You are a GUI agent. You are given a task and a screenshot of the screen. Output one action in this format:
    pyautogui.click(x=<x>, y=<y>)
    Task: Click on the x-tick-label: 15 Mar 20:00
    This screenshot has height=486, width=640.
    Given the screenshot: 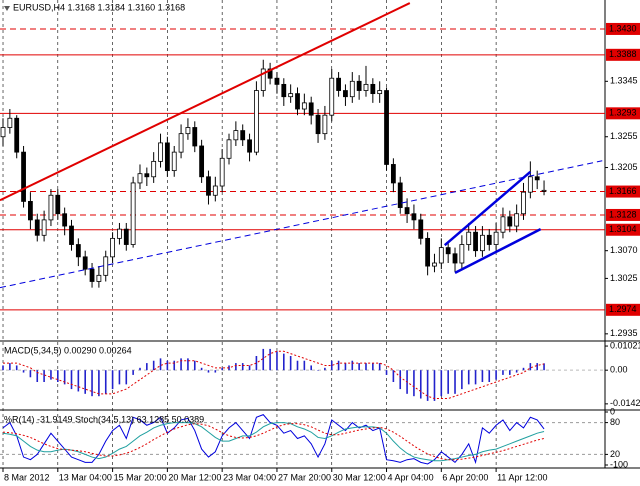 What is the action you would take?
    pyautogui.click(x=140, y=477)
    